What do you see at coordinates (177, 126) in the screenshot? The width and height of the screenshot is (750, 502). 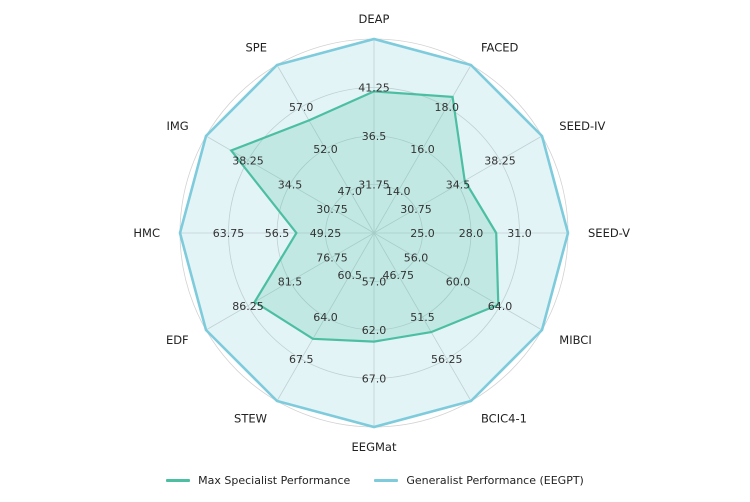 I see `axis-label-img: IMG` at bounding box center [177, 126].